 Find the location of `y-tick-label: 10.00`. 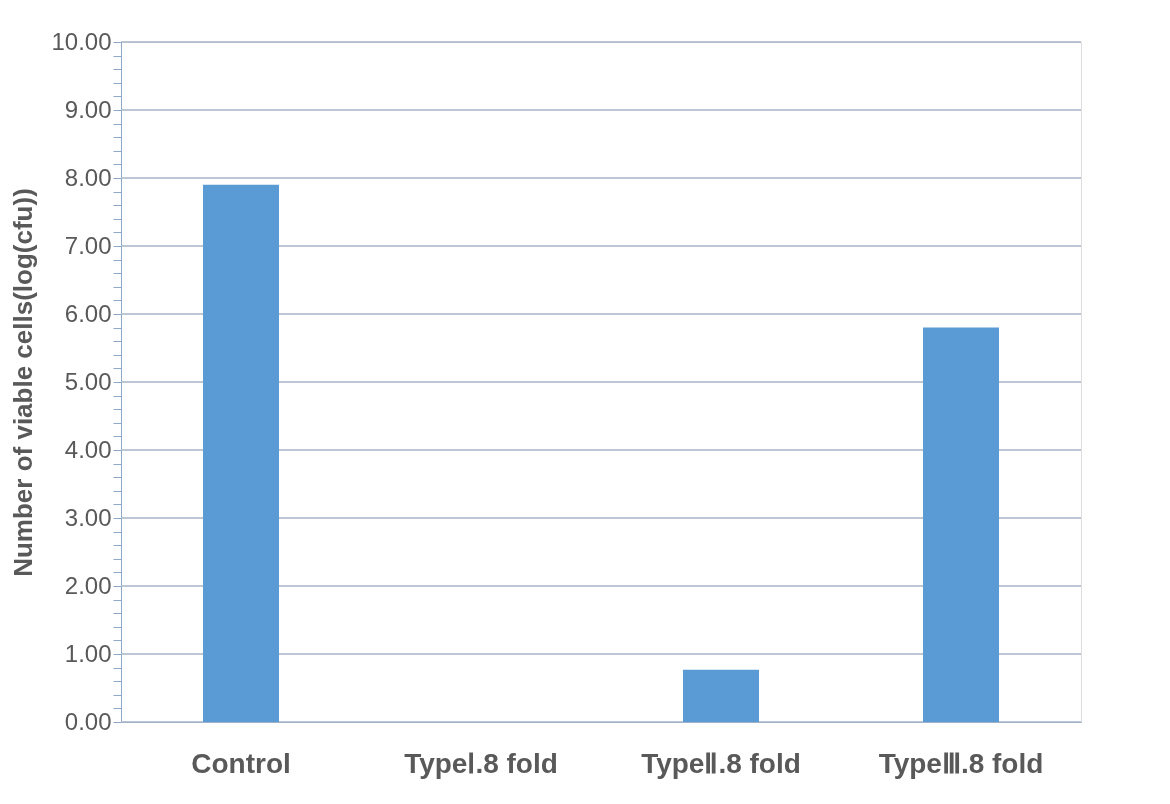

y-tick-label: 10.00 is located at coordinates (81, 41).